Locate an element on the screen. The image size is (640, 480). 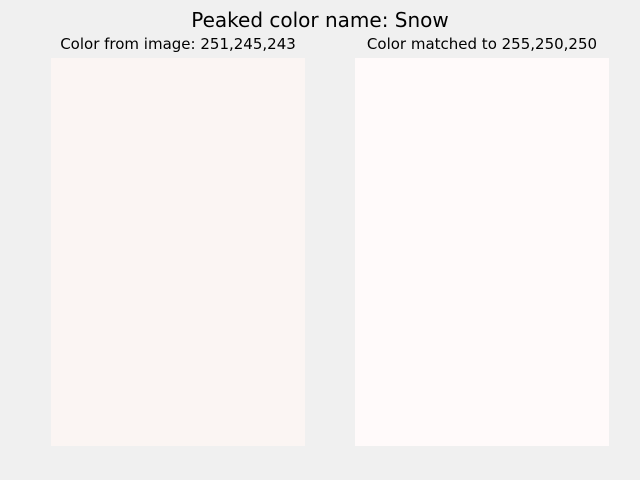
matched-color-title: Color matched to 255,250,250 is located at coordinates (482, 44).